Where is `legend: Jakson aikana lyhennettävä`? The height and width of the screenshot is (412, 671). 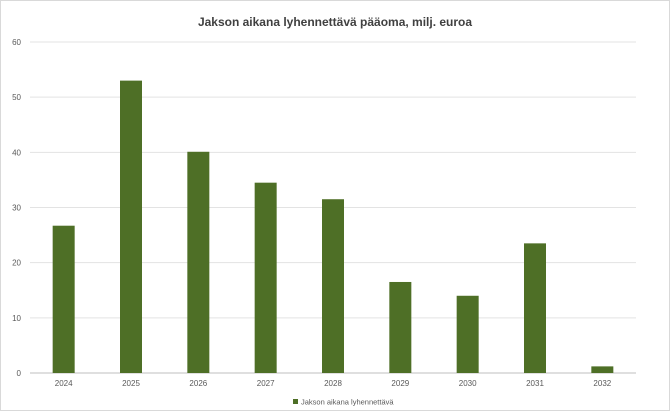
legend: Jakson aikana lyhennettävä is located at coordinates (343, 402).